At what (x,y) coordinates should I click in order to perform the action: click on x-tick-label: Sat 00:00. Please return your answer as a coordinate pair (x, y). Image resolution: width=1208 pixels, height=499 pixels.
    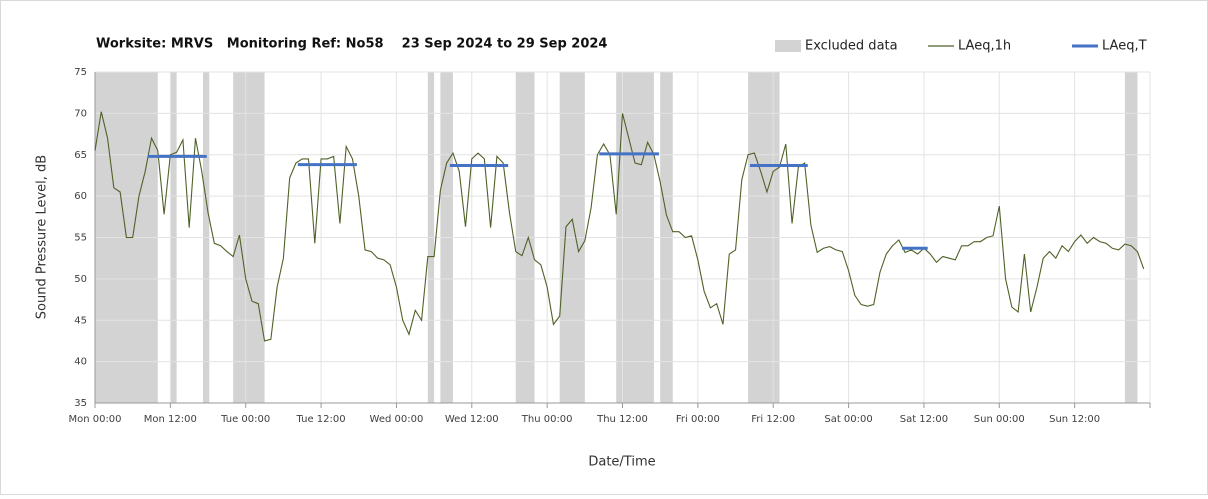
    Looking at the image, I should click on (848, 419).